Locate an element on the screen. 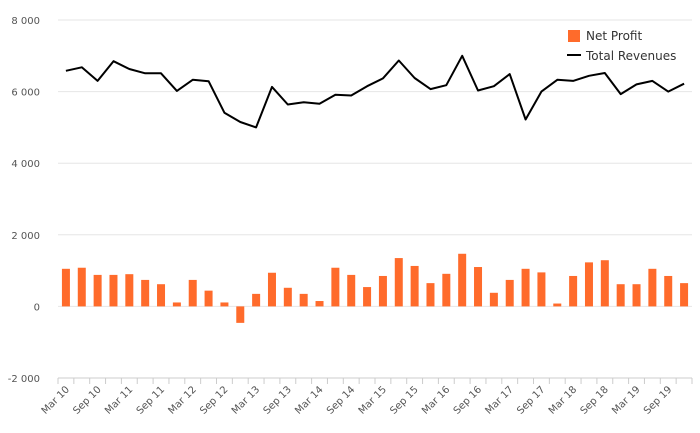  net-profit-bars is located at coordinates (375, 288).